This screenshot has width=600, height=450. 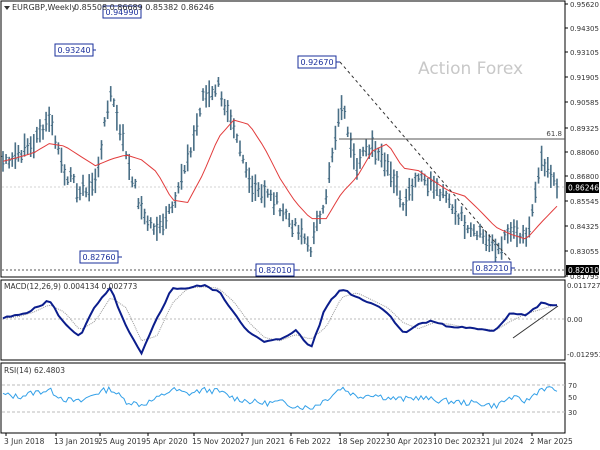 I want to click on time-axis-tick-label: 21 Jul 2024, so click(x=502, y=441).